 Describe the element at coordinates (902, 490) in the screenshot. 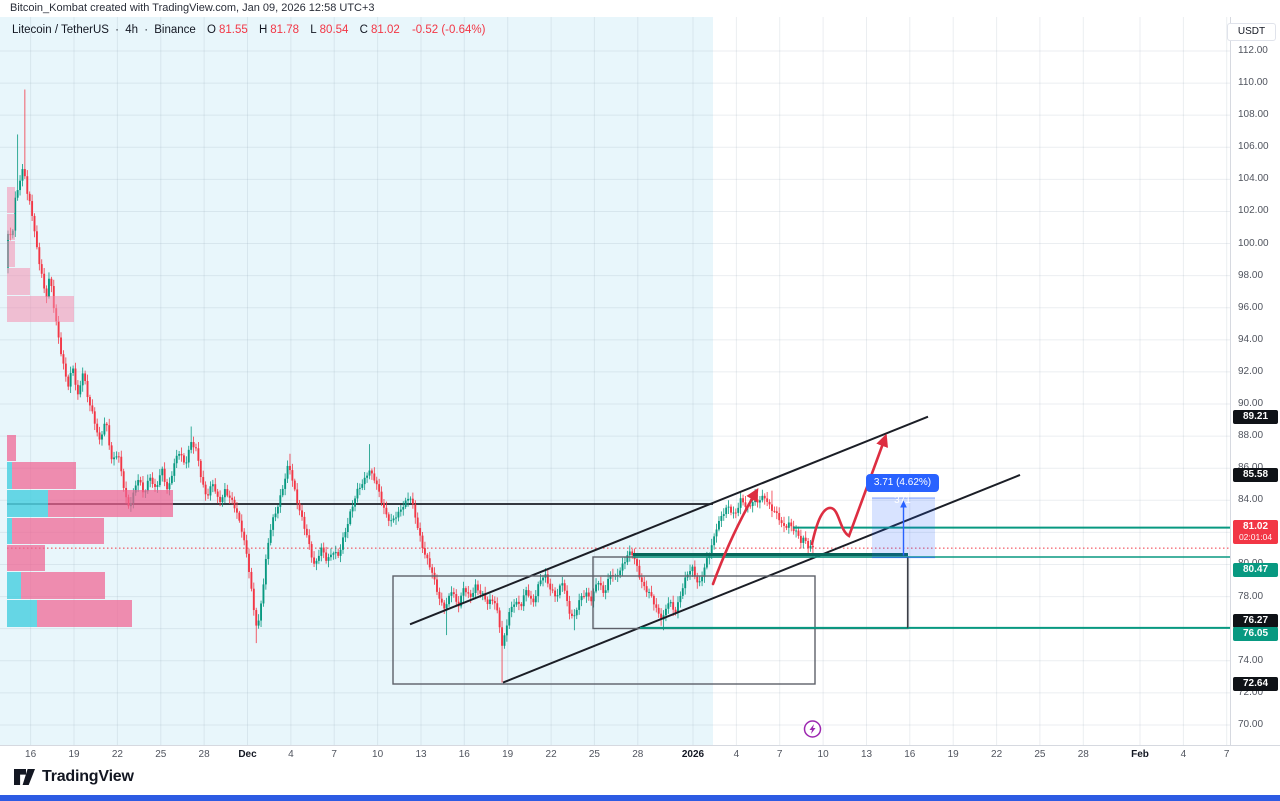

I see `price-range-label: 3.71 (4.62%) 371` at that location.